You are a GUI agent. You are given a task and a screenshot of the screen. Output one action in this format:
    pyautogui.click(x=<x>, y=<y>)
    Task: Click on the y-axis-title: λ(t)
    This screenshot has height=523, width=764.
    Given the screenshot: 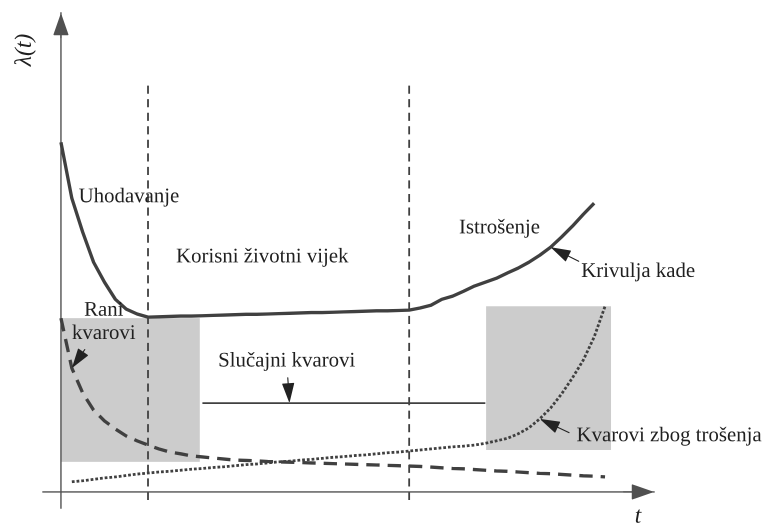 What is the action you would take?
    pyautogui.click(x=25, y=50)
    